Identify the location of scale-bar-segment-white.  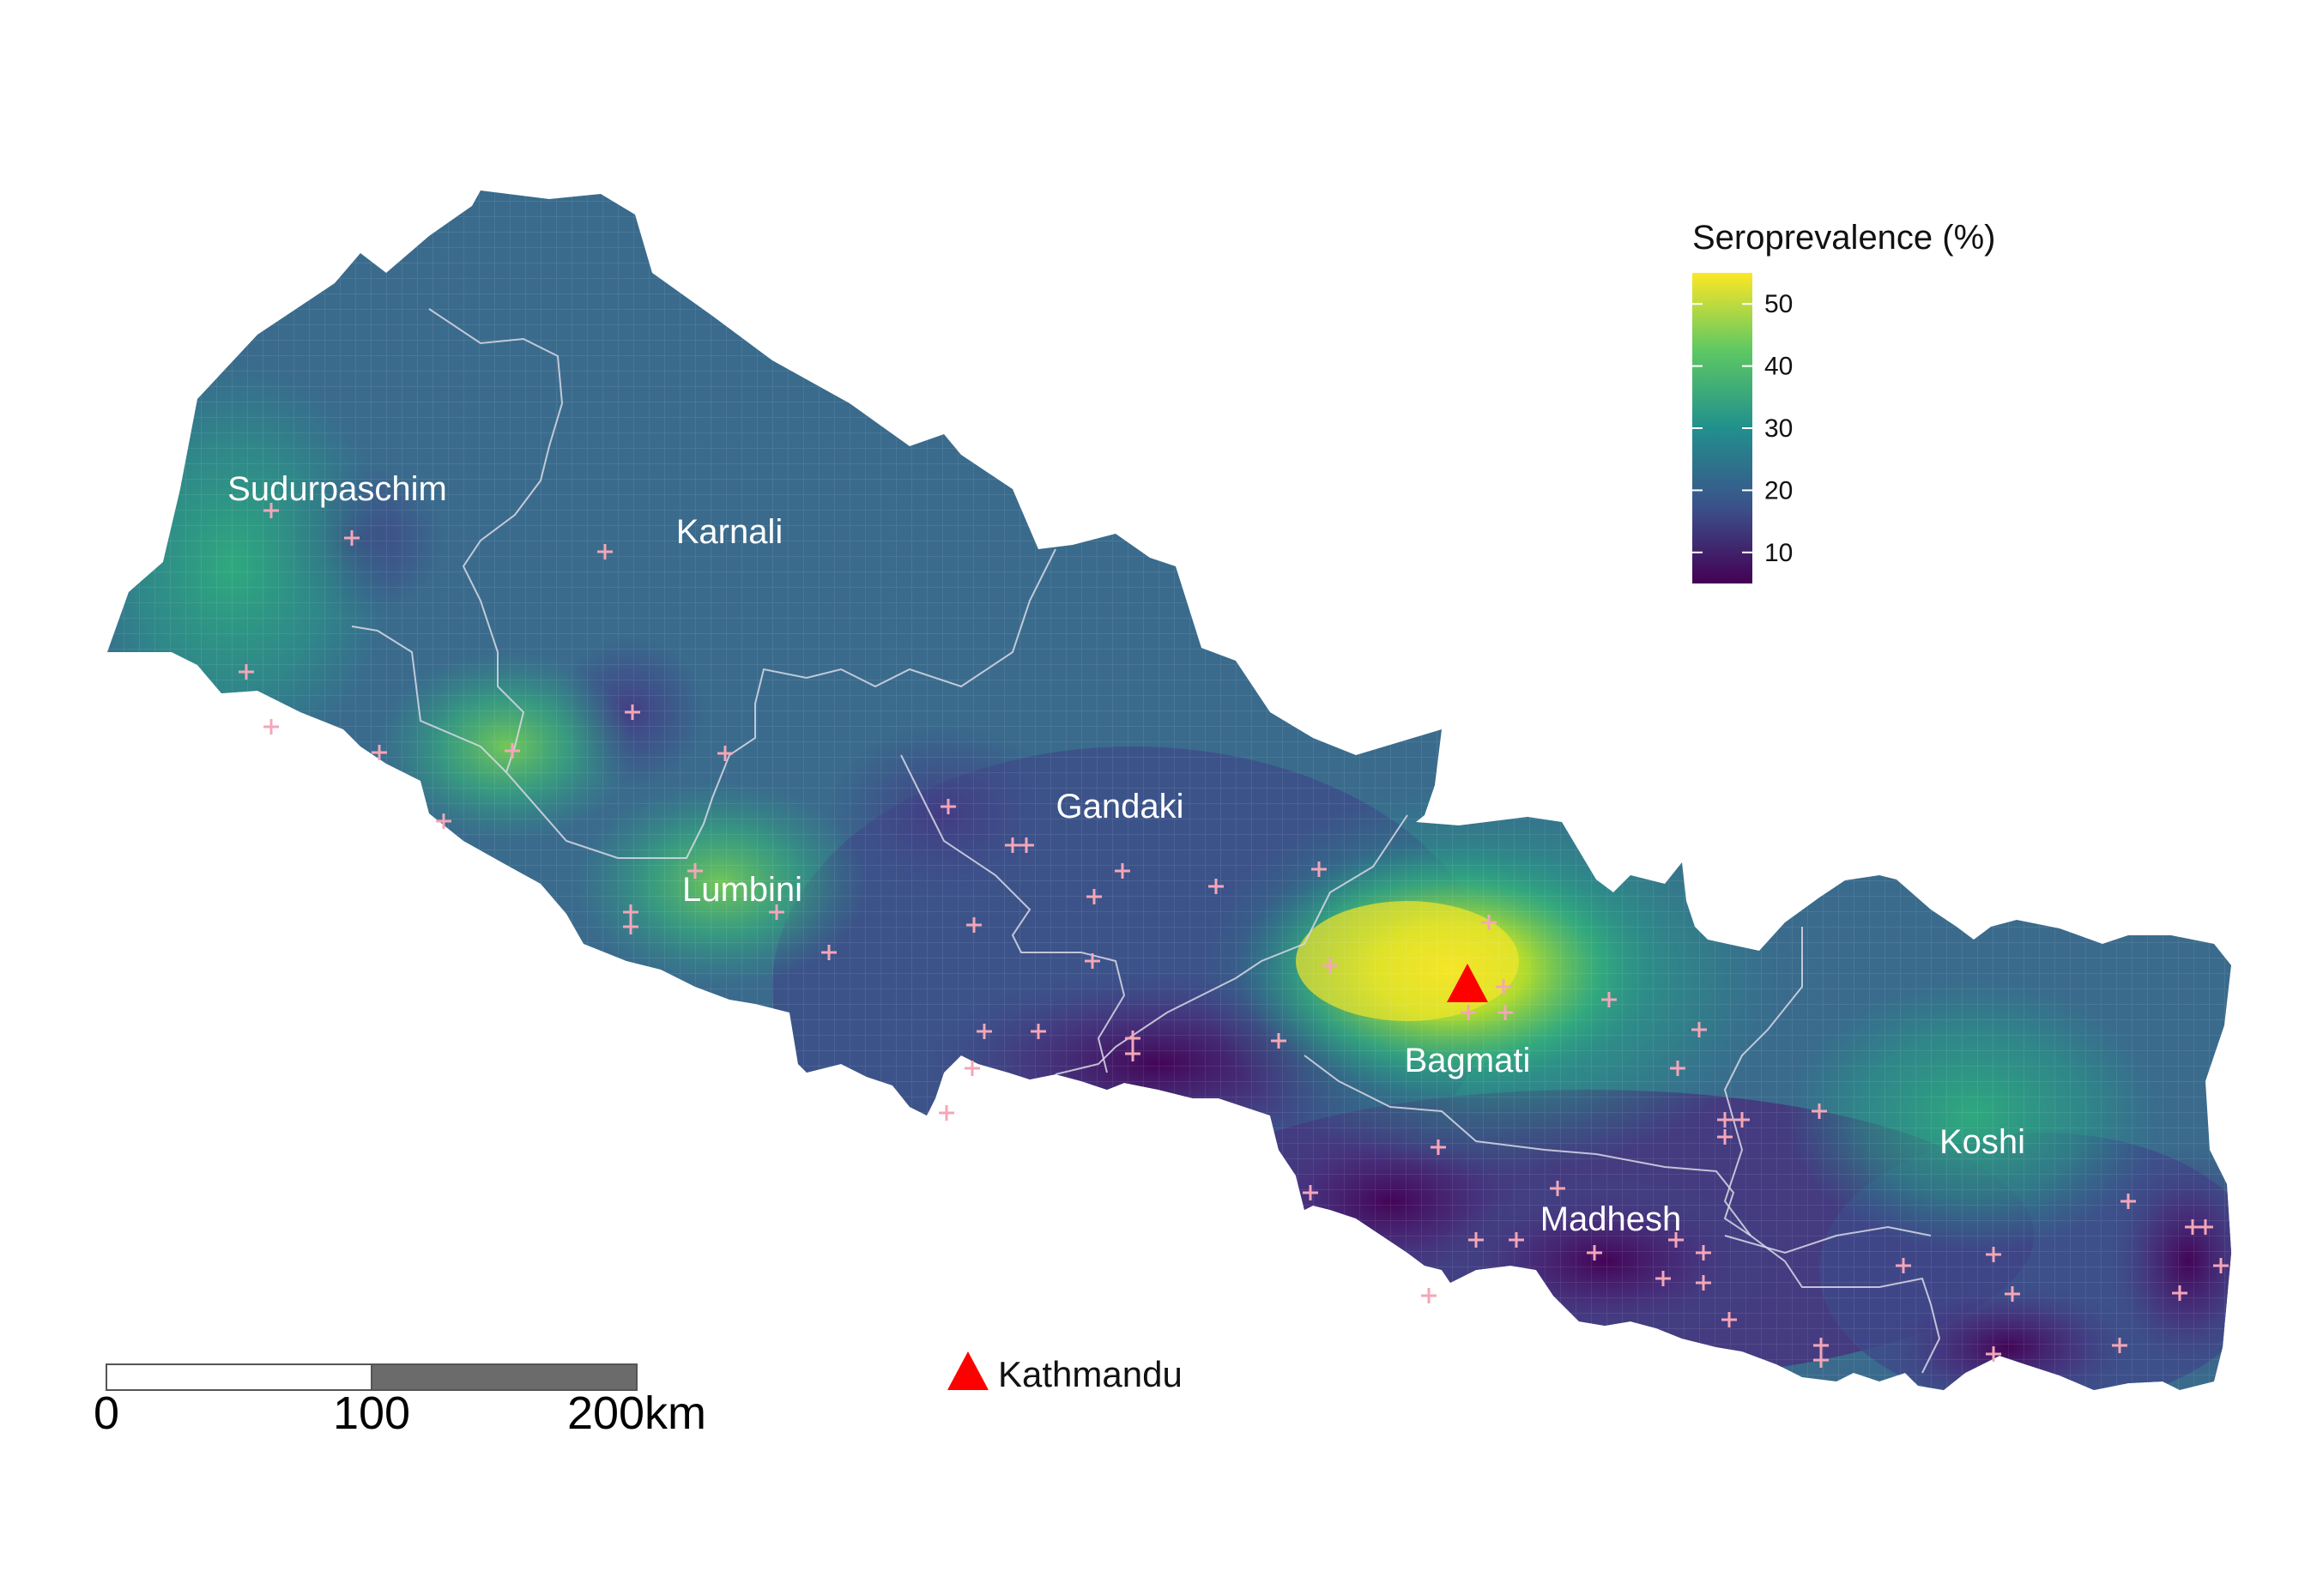
(239, 1377).